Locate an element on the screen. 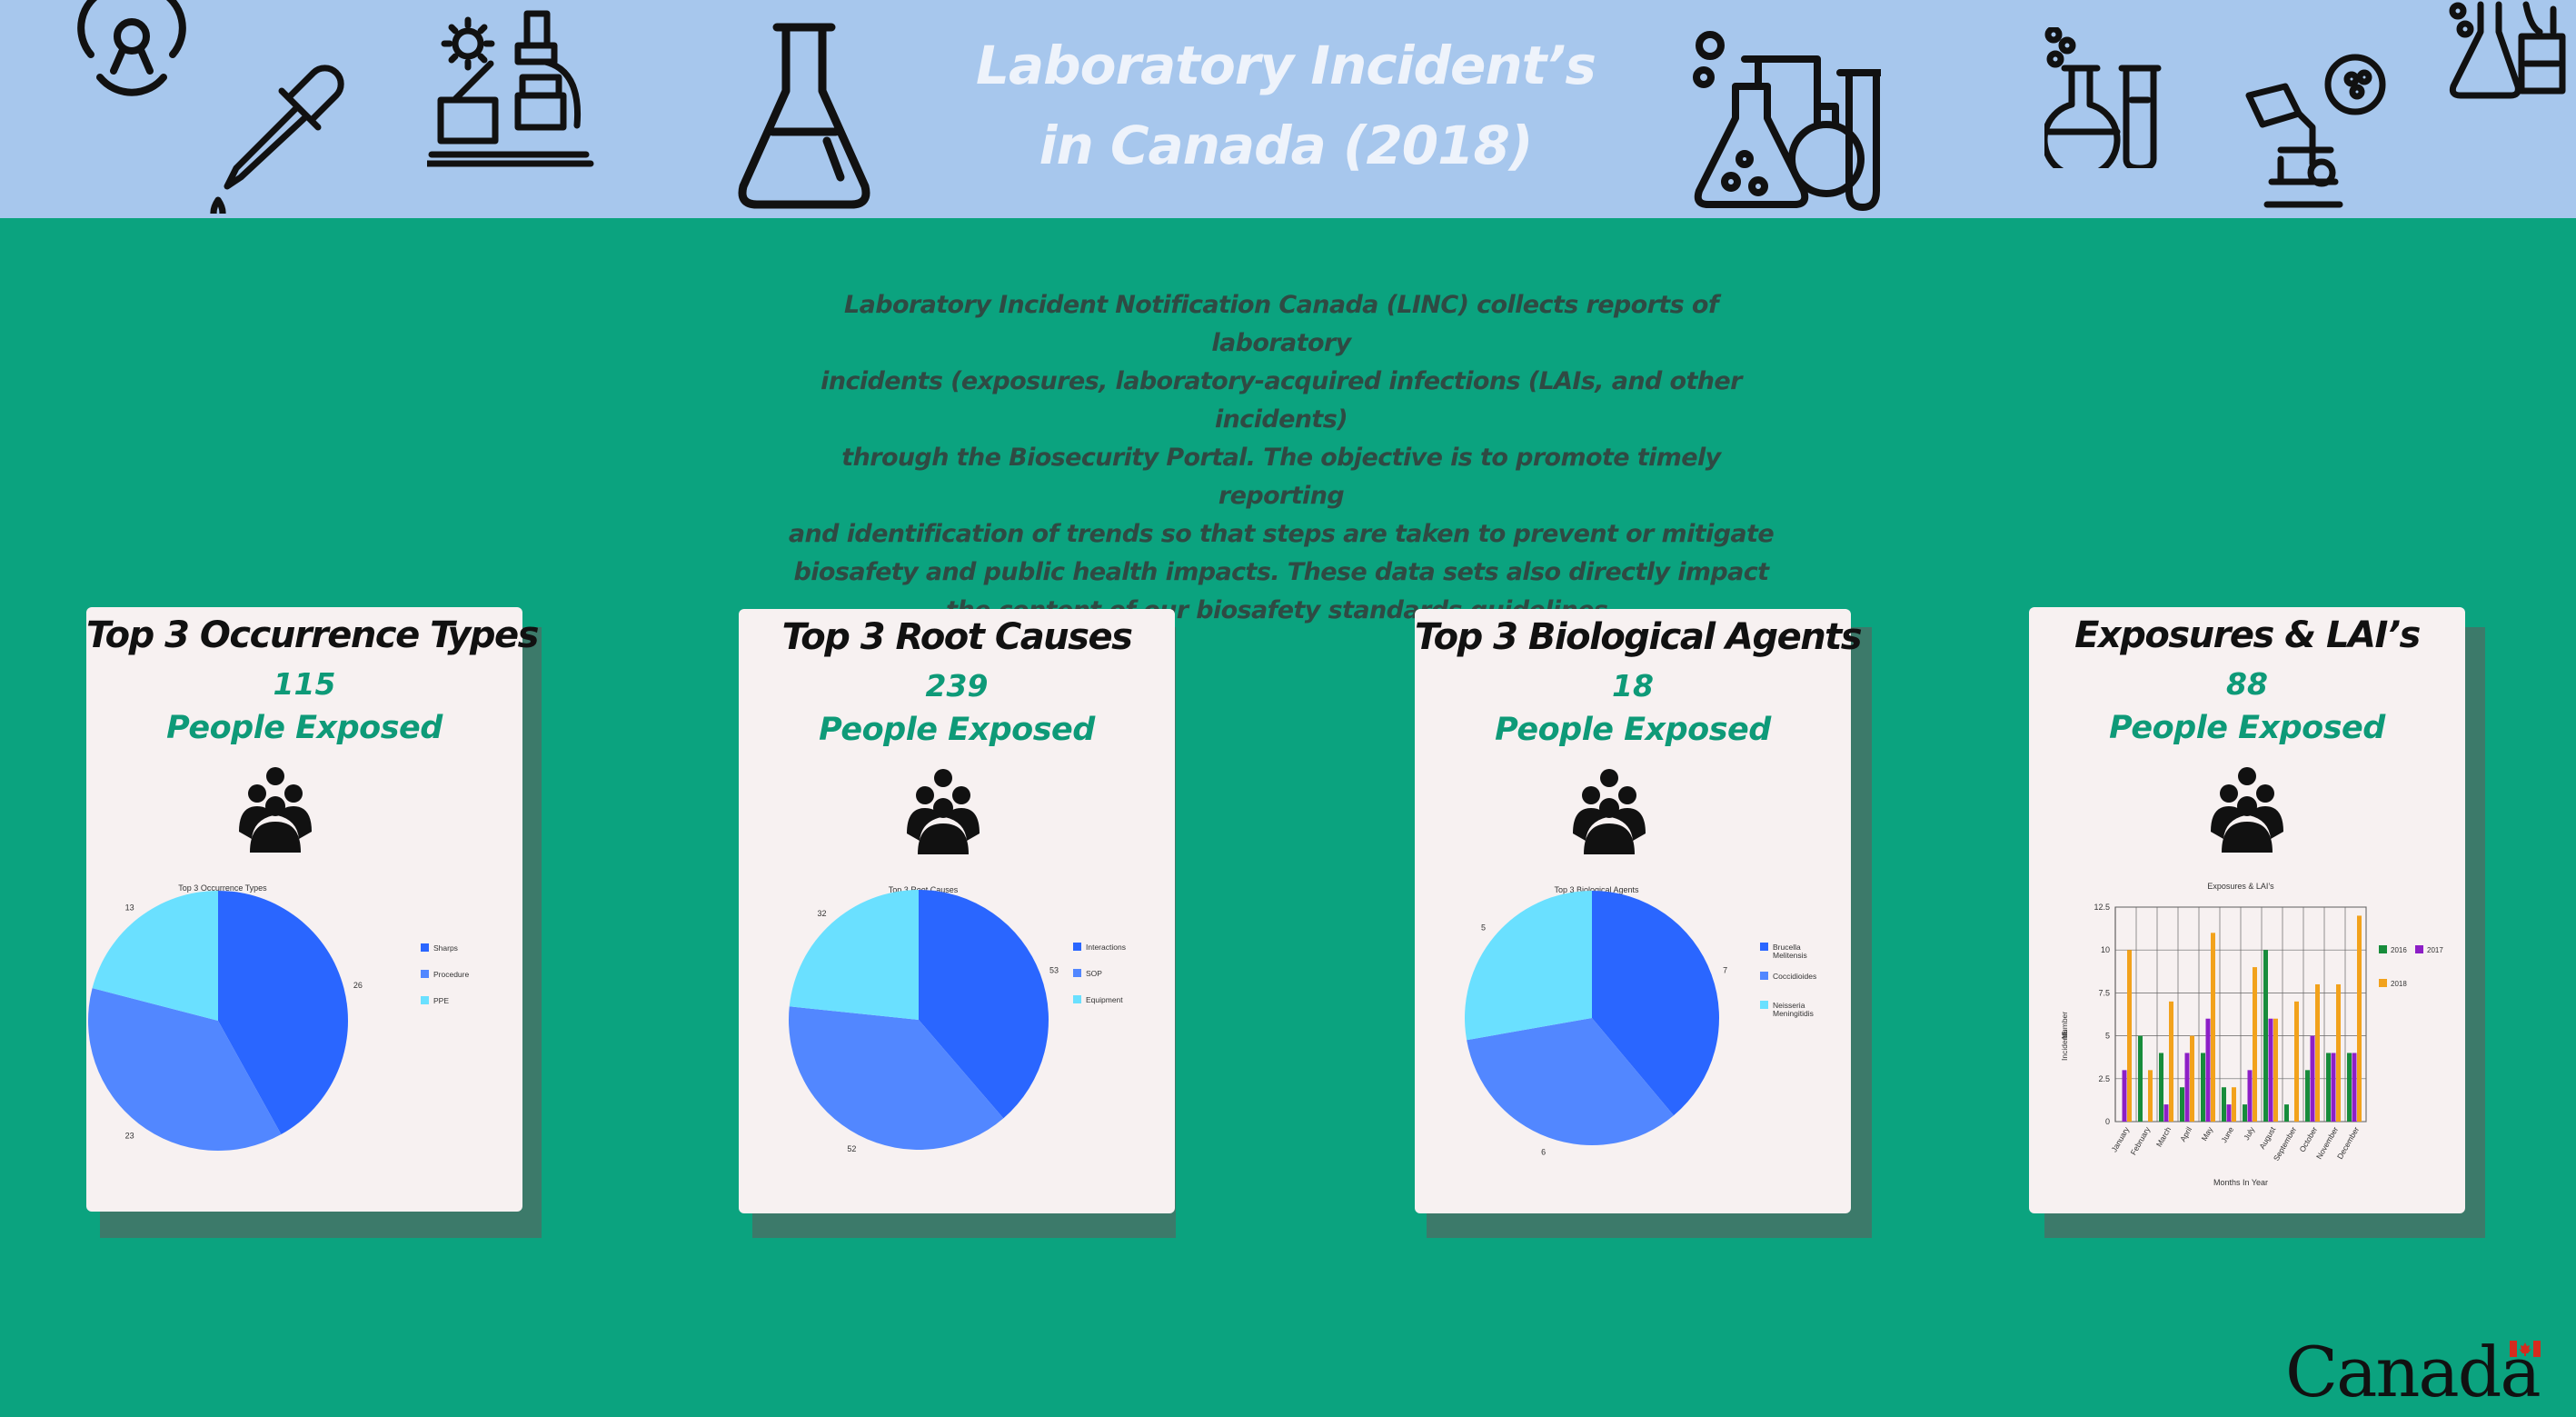  y-tick-label: 12.5 is located at coordinates (2102, 907).